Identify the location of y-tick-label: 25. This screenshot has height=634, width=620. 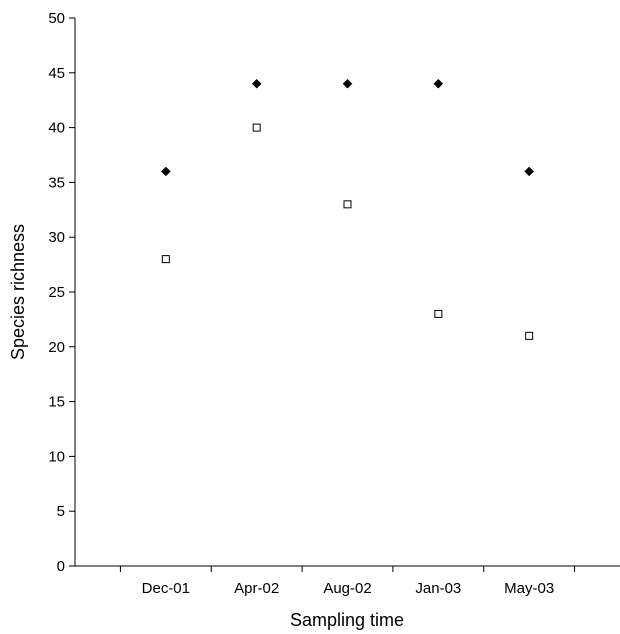
(56, 292).